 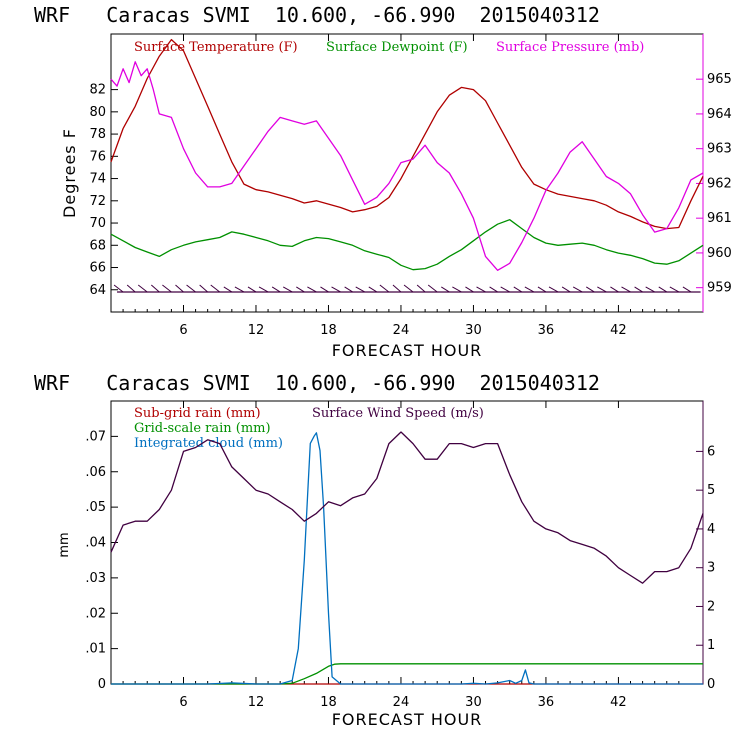 What do you see at coordinates (407, 674) in the screenshot?
I see `grid-scale-rain-mm-line` at bounding box center [407, 674].